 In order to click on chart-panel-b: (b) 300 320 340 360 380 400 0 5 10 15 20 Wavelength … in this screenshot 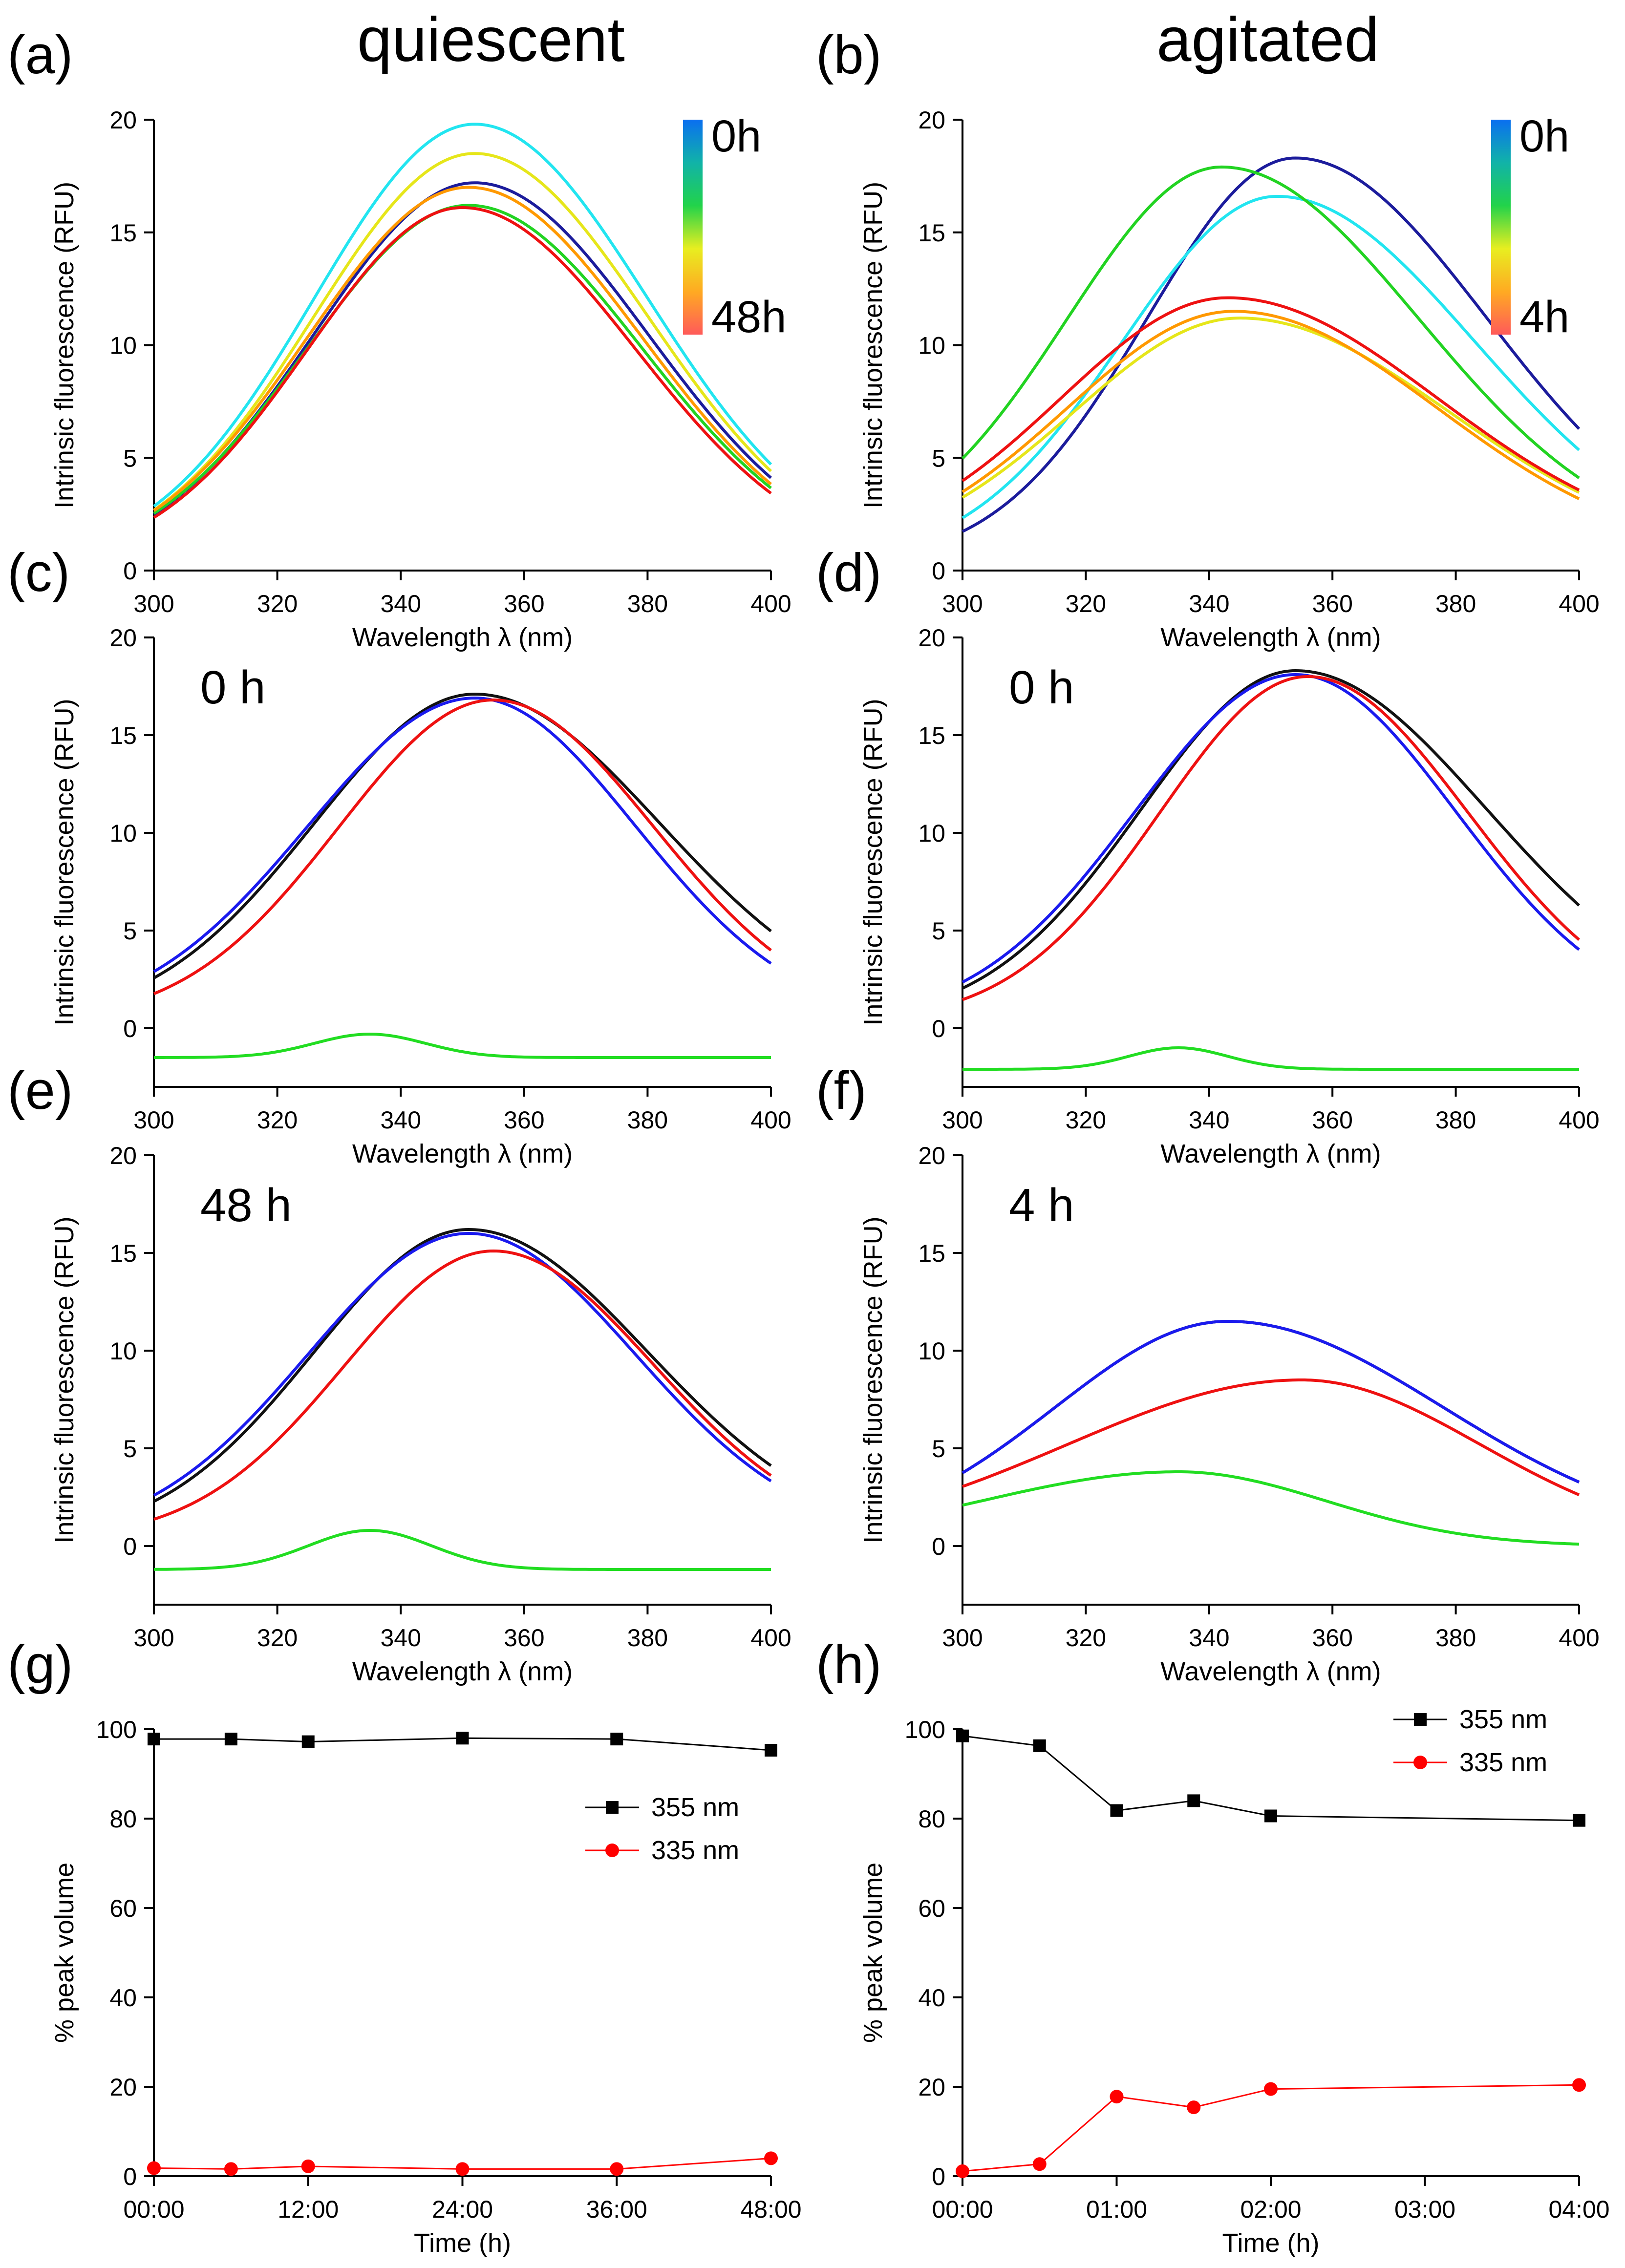, I will do `click(1208, 339)`.